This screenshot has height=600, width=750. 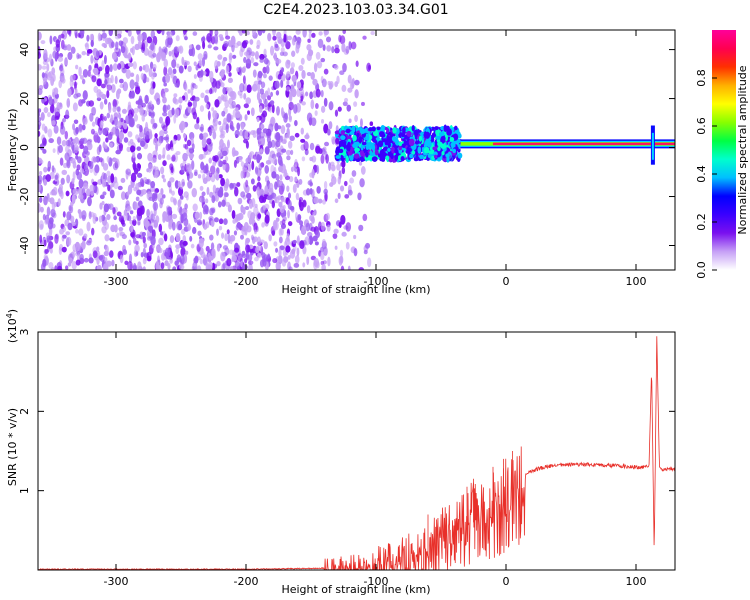 What do you see at coordinates (584, 144) in the screenshot?
I see `tone-core` at bounding box center [584, 144].